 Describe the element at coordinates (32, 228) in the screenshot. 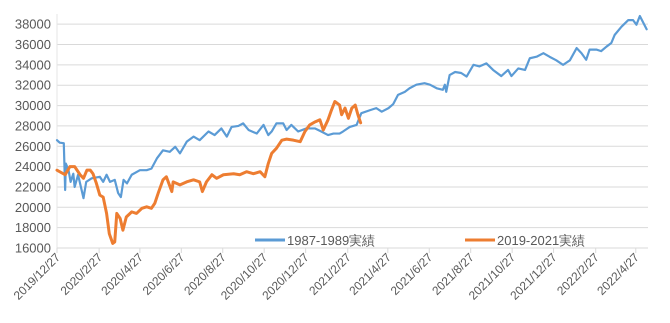

I see `y-tick-label: 18000` at that location.